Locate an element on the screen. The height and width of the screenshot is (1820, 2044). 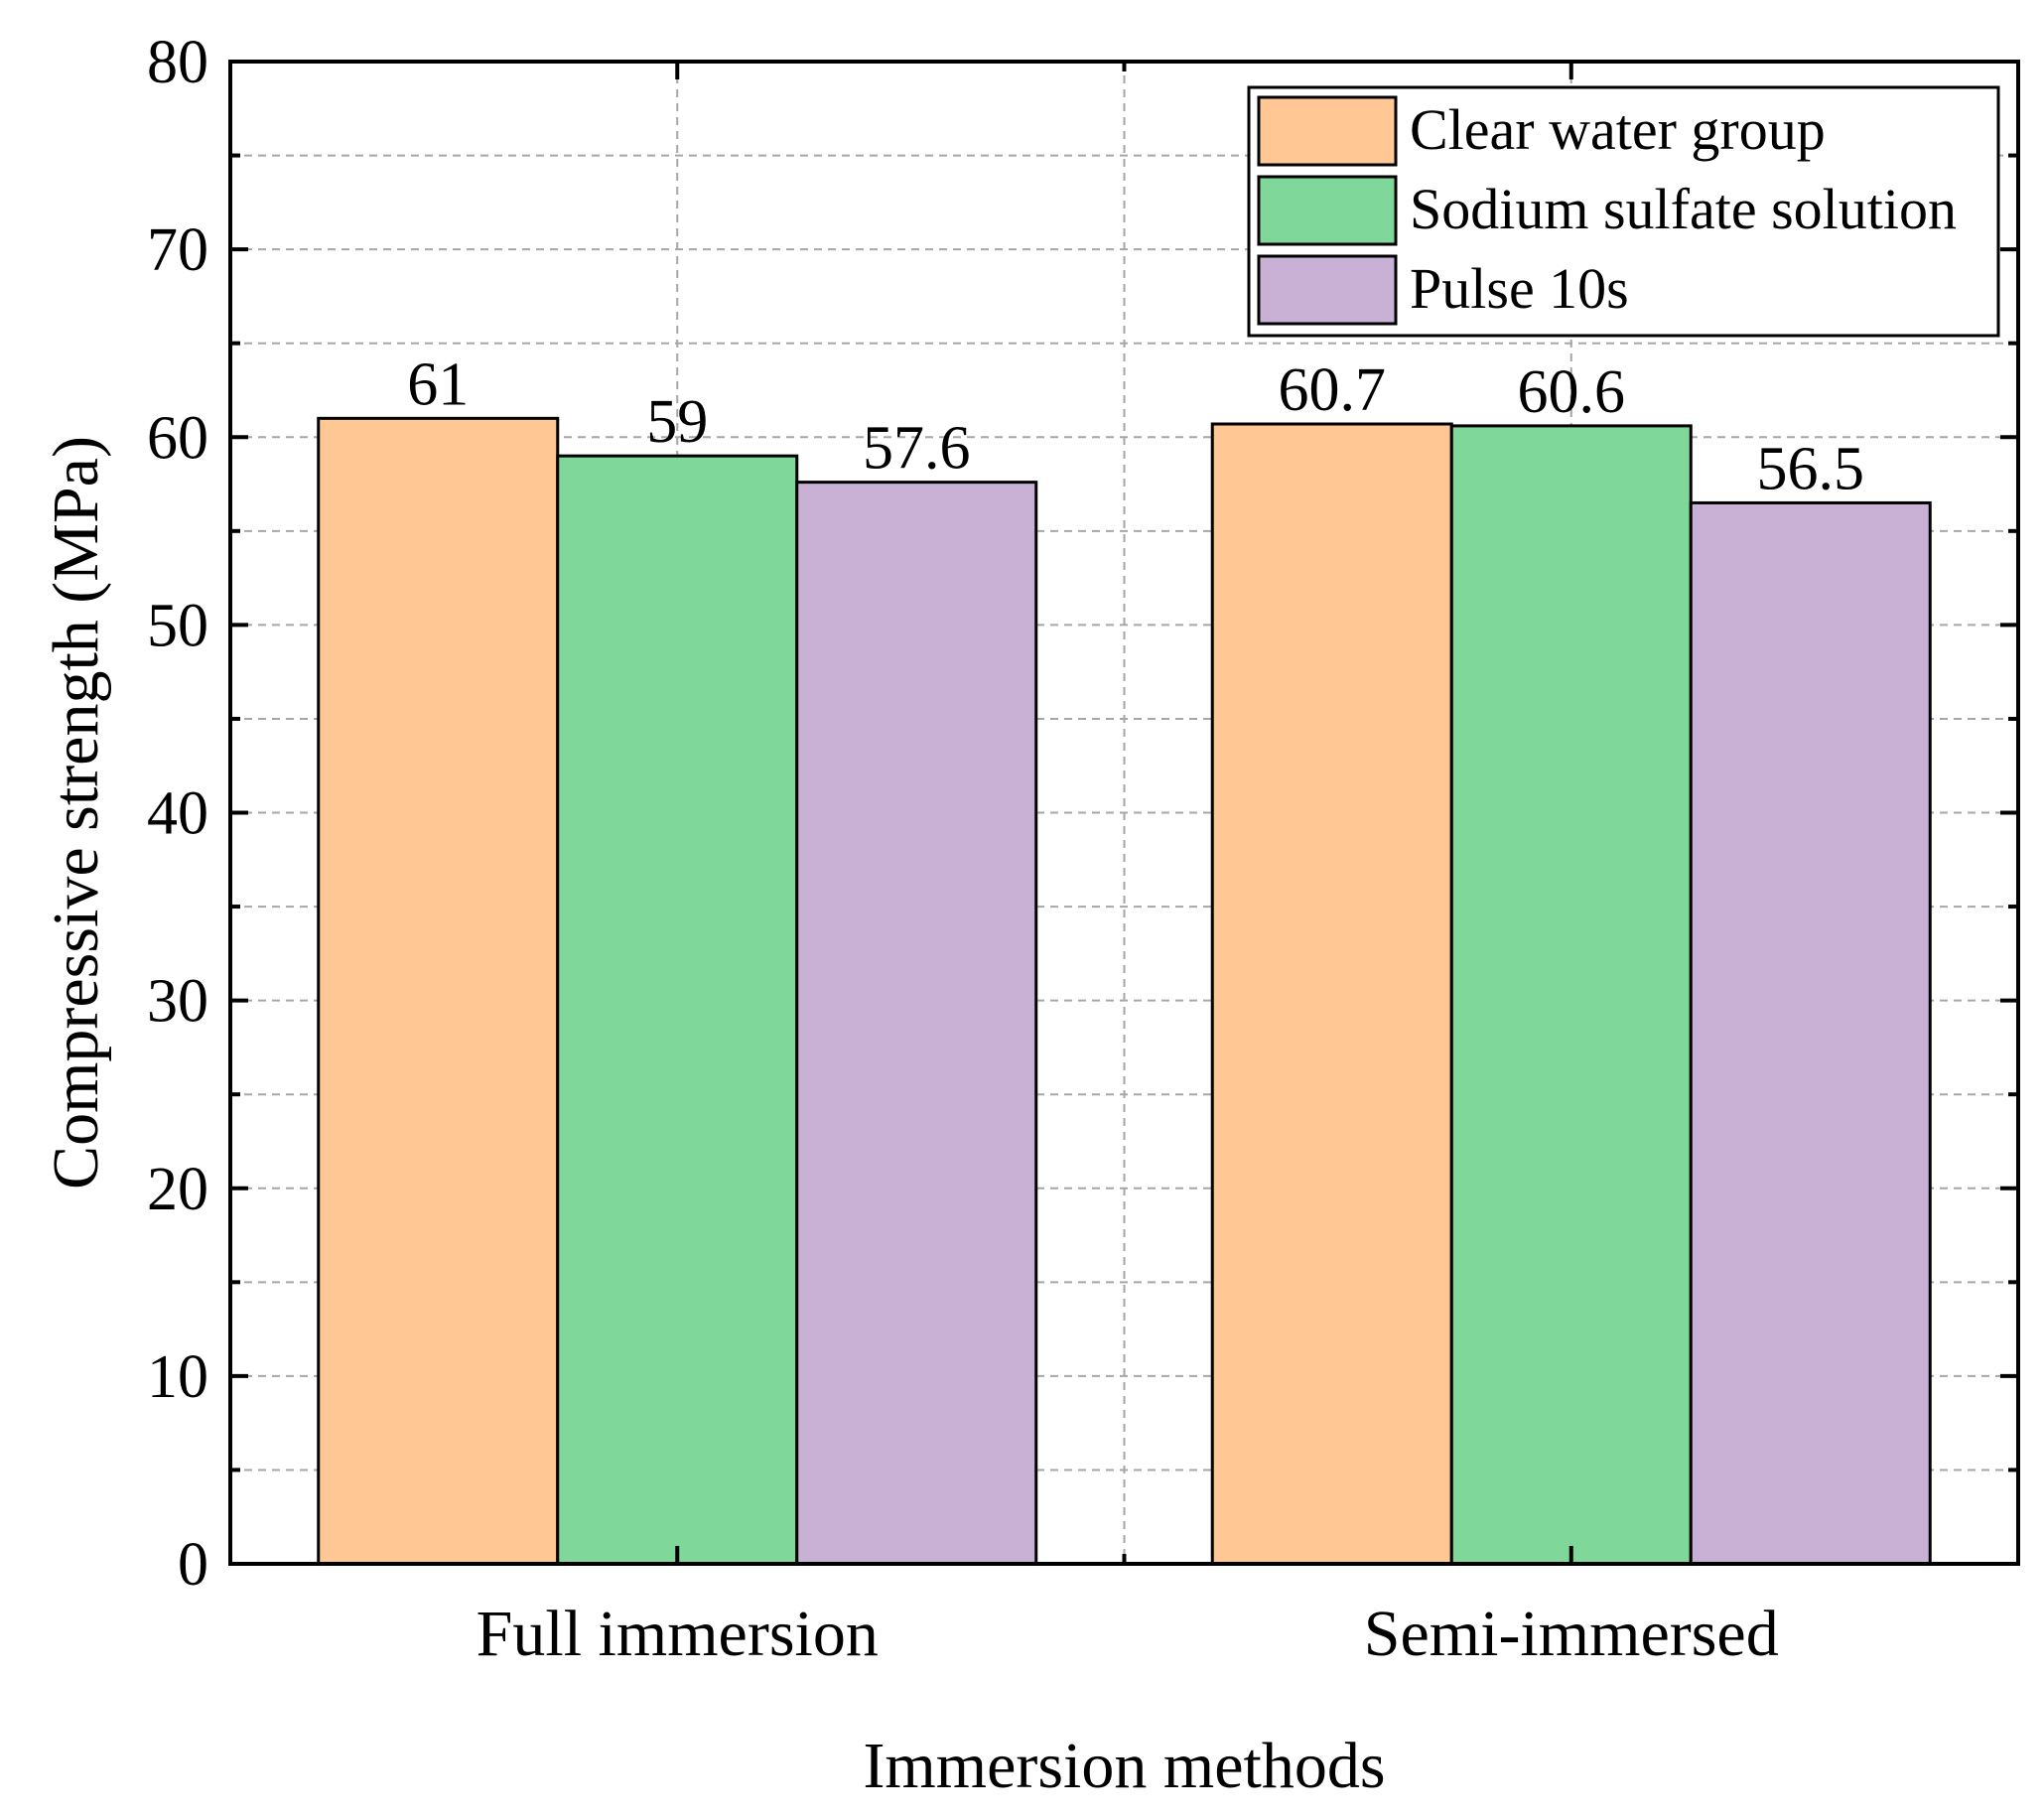
y-tick-labels: 0 10 20 30 40 50 60 70 80 is located at coordinates (177, 814).